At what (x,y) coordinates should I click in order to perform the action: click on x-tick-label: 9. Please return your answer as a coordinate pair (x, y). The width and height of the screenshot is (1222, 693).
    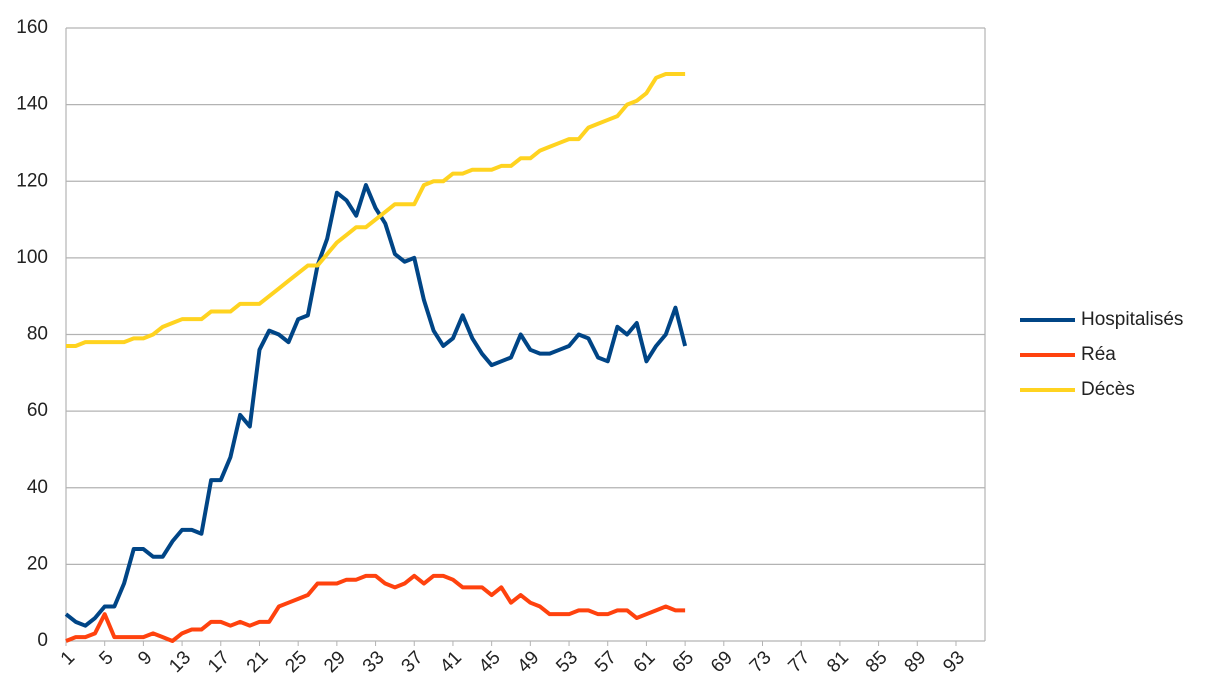
    Looking at the image, I should click on (145, 658).